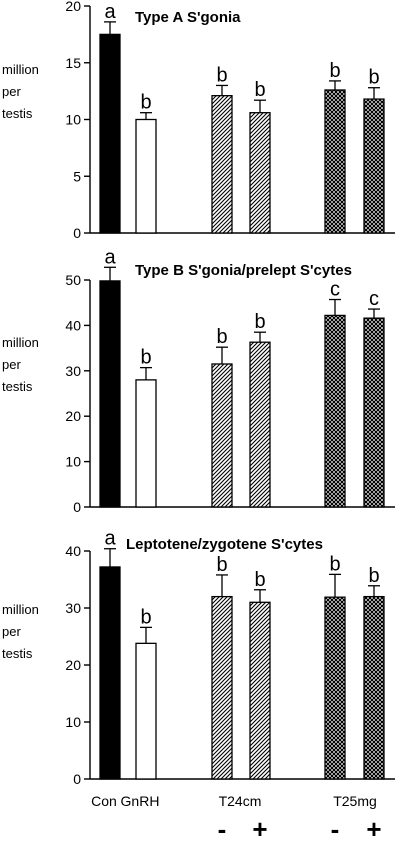 This screenshot has width=400, height=846. I want to click on panel-title: Leptotene/zygotene S'cytes, so click(224, 544).